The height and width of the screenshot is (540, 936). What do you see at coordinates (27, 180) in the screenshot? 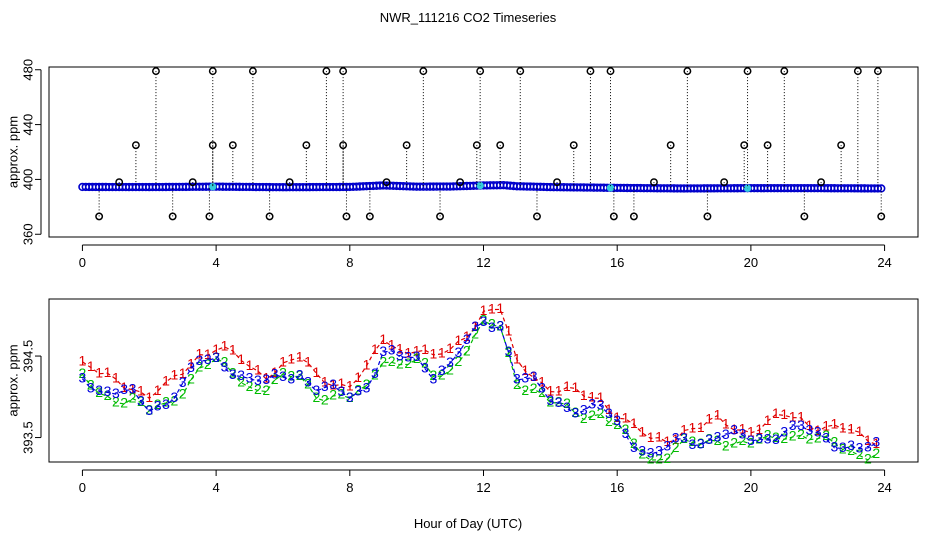
I see `y-tick-label: 400` at bounding box center [27, 180].